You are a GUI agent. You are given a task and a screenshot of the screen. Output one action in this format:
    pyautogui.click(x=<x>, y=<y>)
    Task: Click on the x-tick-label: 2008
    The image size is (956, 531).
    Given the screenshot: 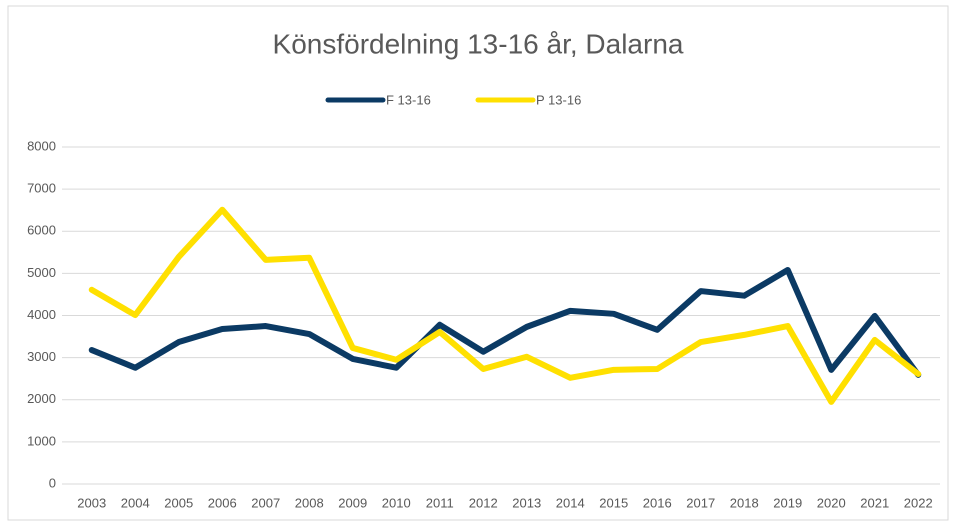 What is the action you would take?
    pyautogui.click(x=309, y=502)
    